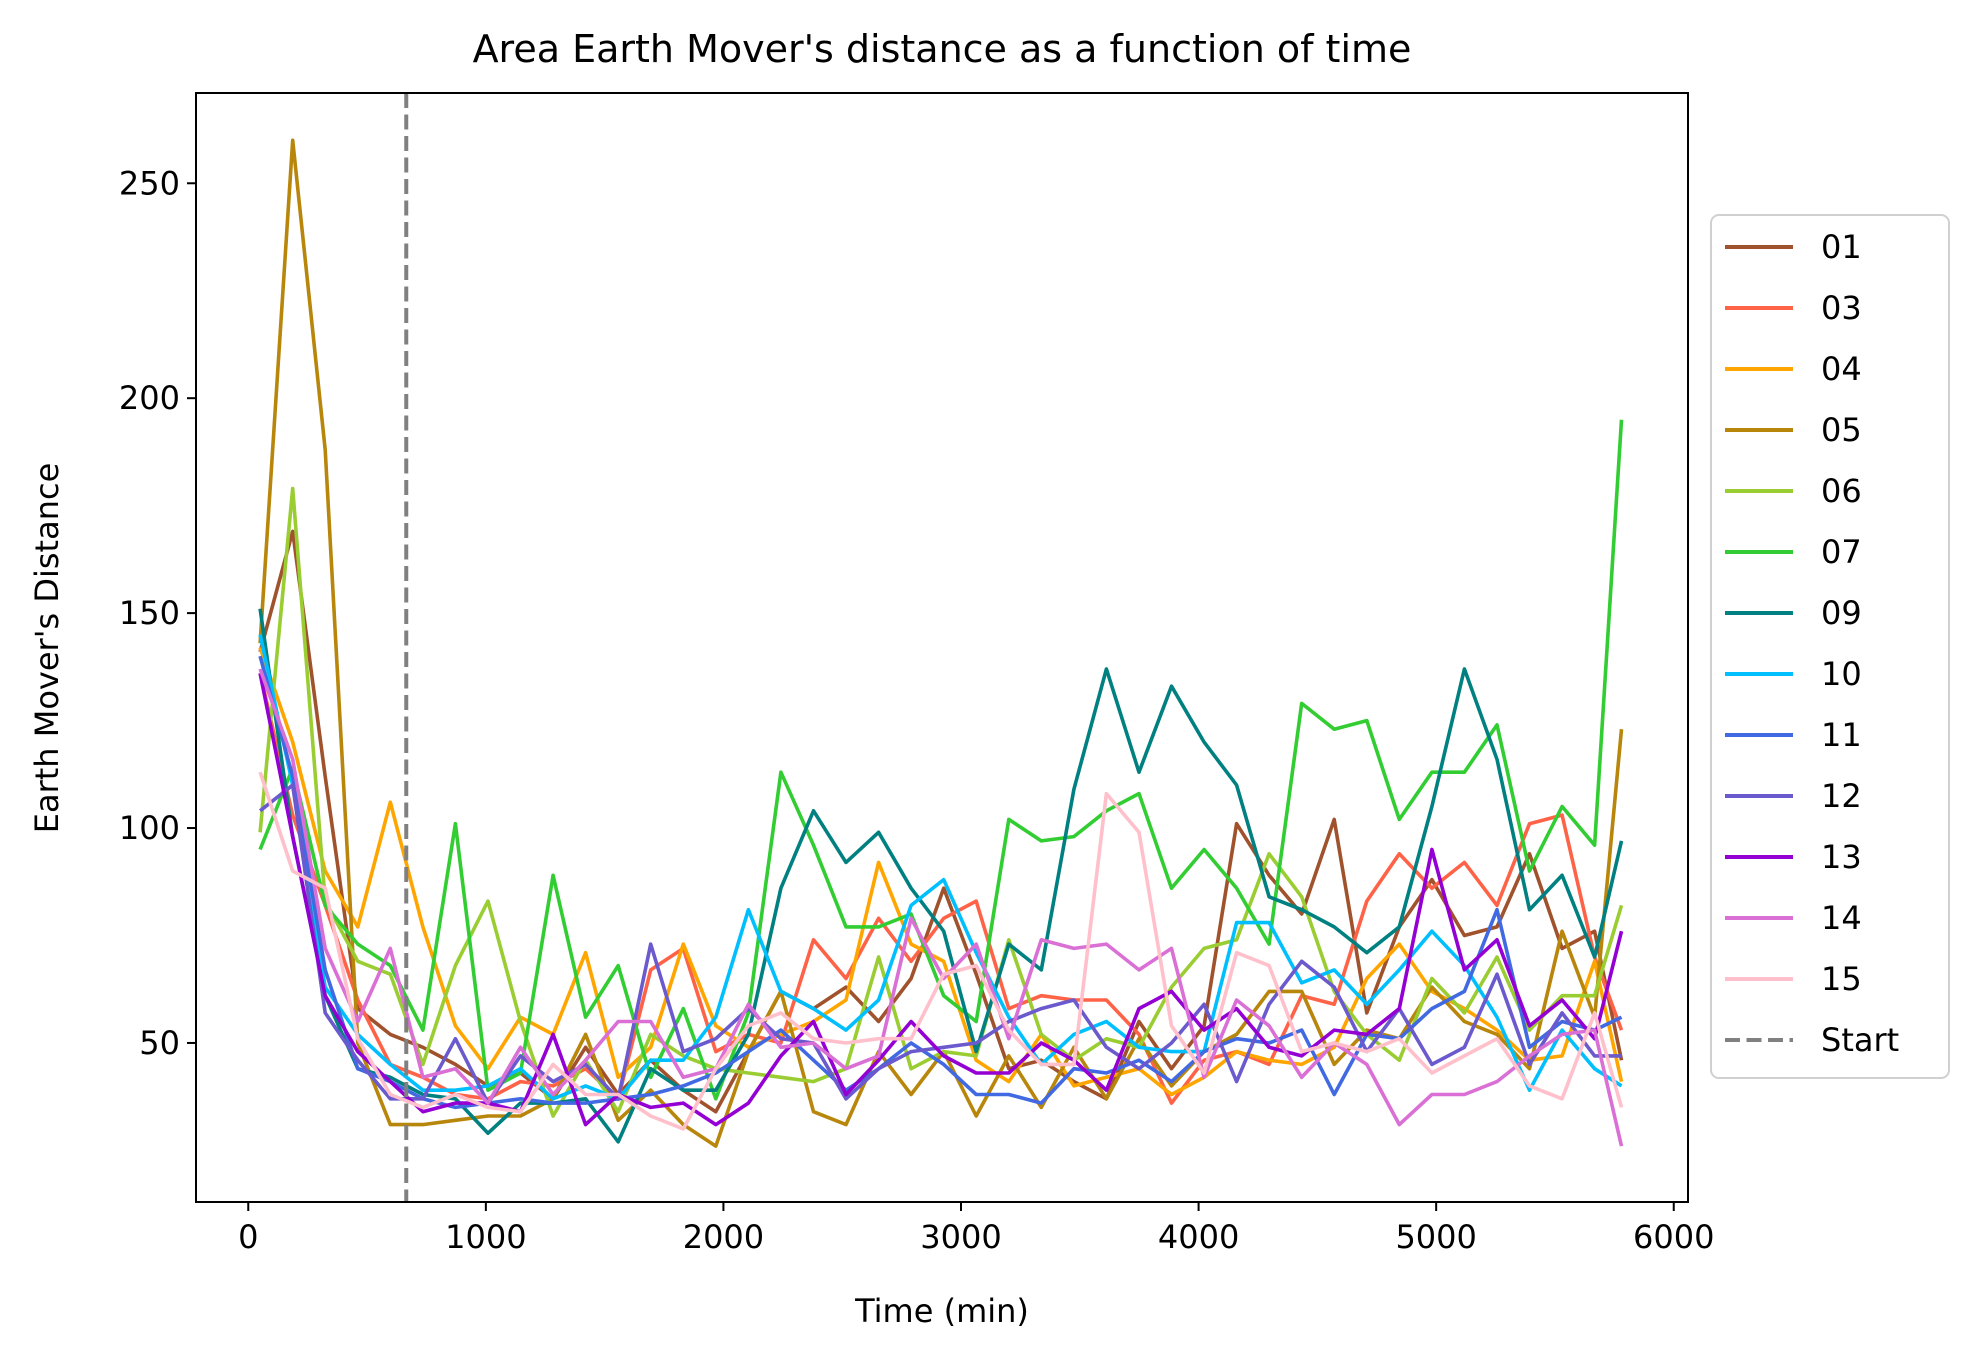  Describe the element at coordinates (1841, 979) in the screenshot. I see `legend-label-15: 15` at that location.